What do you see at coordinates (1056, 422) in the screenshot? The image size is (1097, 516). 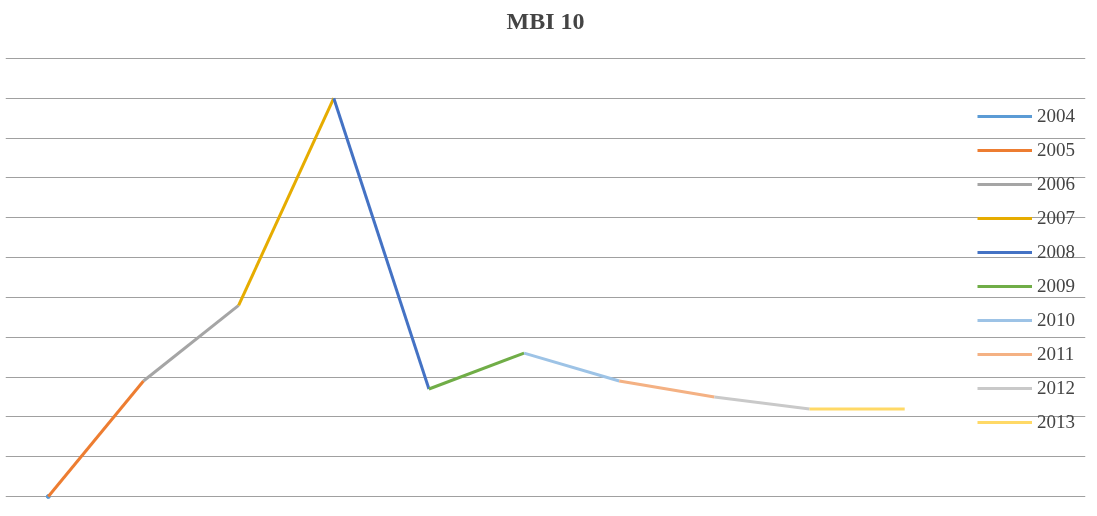 I see `legend-label: 2013` at bounding box center [1056, 422].